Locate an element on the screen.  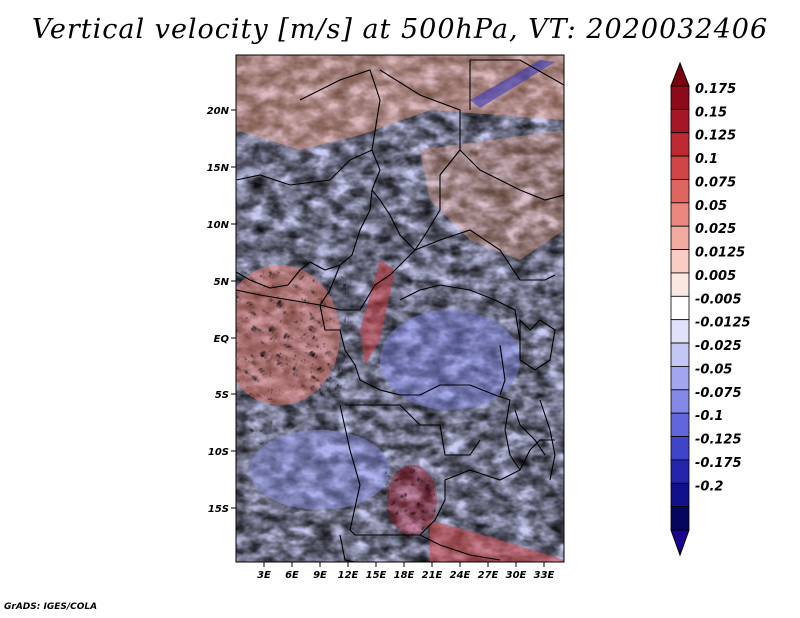
colorbar-label: -0.005 is located at coordinates (718, 299).